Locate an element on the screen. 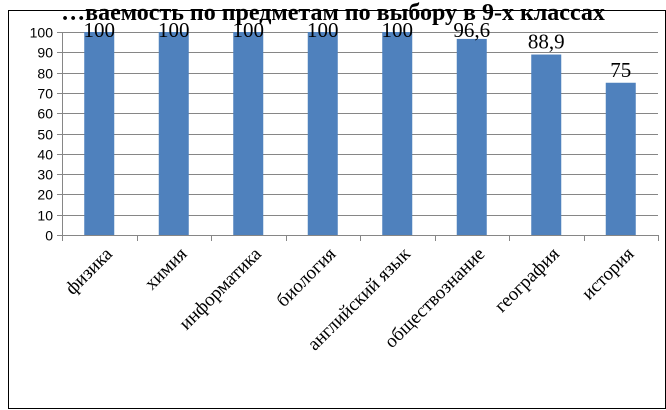 This screenshot has height=410, width=666. y-tick-labels: 0 10 20 30 40 50 60 70 80 90 100 is located at coordinates (42, 134).